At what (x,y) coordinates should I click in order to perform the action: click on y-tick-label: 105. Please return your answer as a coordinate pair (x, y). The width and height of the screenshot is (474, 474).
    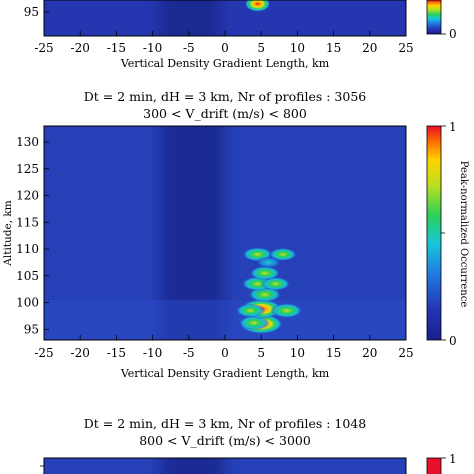
    Looking at the image, I should click on (27, 276).